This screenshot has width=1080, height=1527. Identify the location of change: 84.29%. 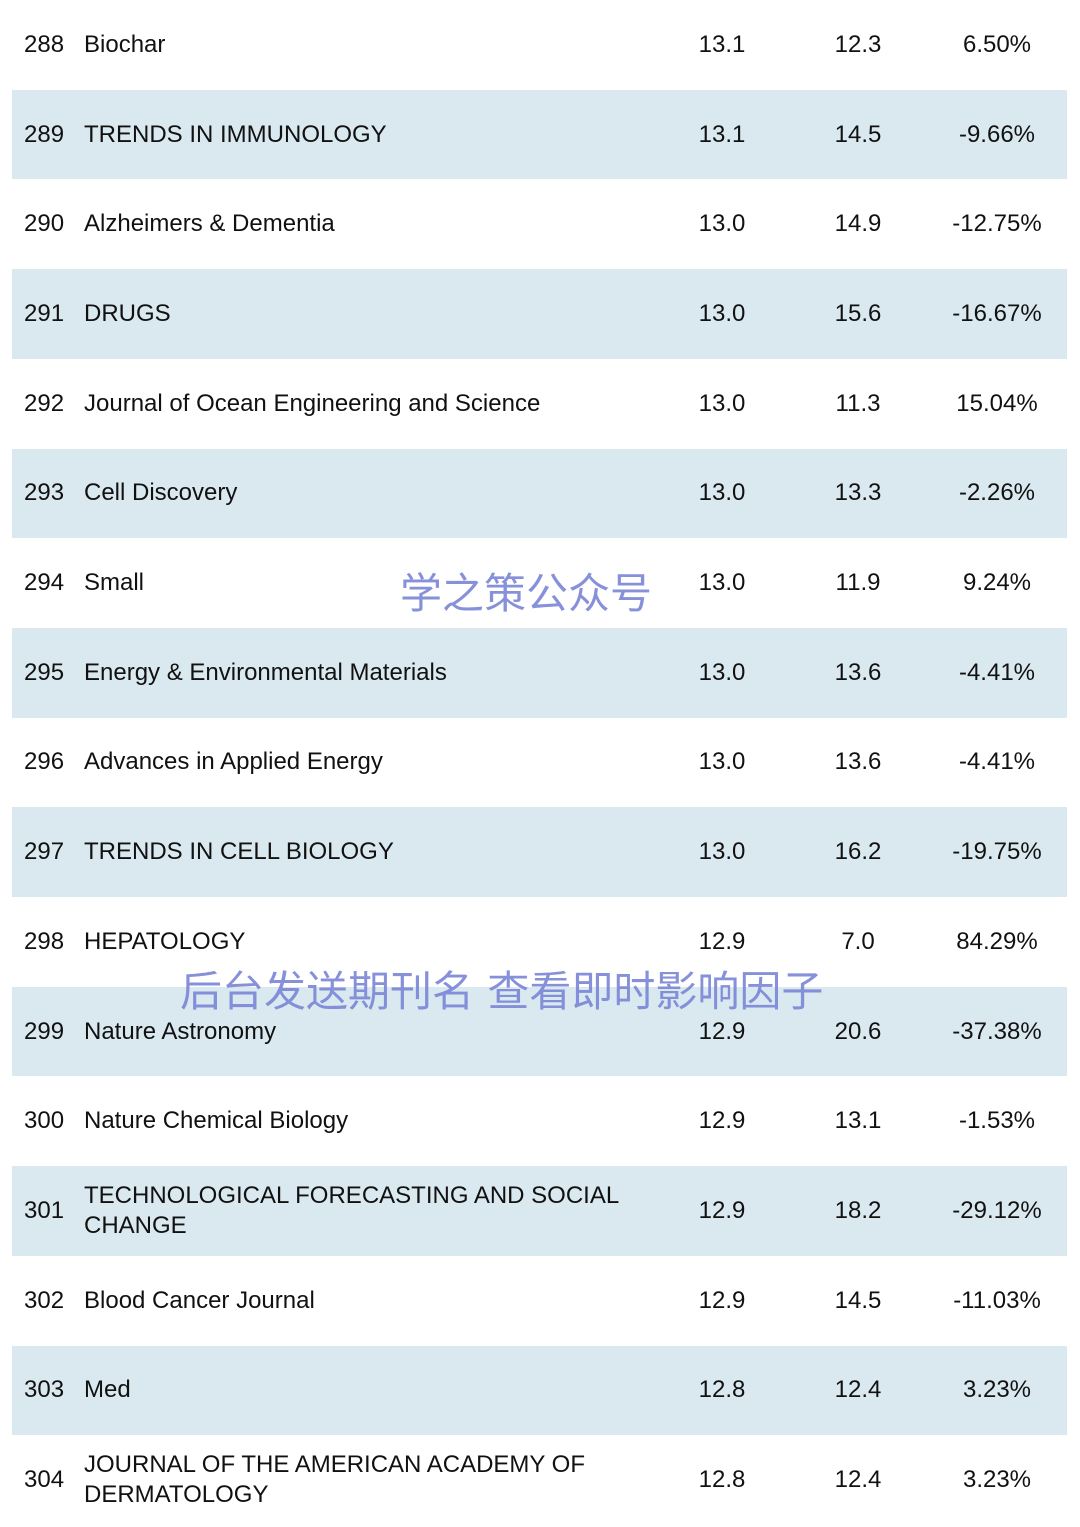
(997, 941).